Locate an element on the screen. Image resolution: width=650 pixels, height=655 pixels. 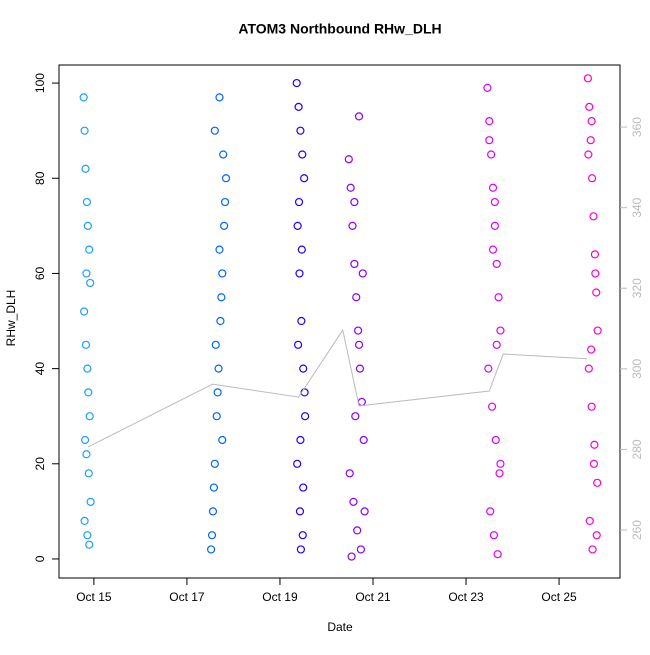
y2-tick-label: 360 is located at coordinates (637, 127).